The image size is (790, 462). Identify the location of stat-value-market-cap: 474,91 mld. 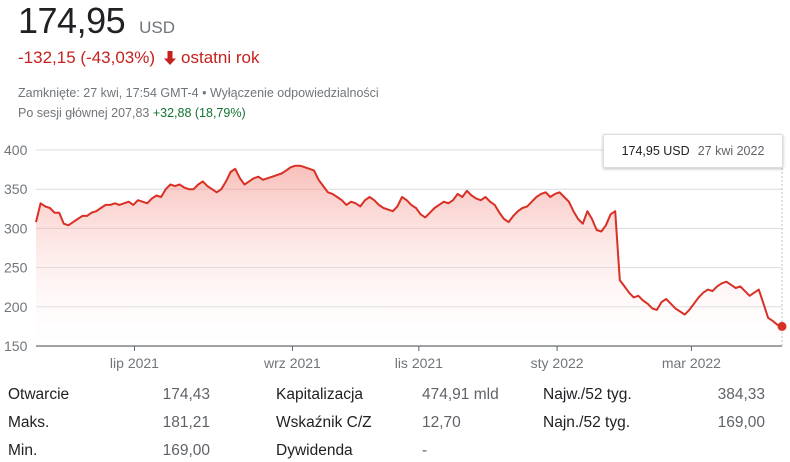
(460, 394).